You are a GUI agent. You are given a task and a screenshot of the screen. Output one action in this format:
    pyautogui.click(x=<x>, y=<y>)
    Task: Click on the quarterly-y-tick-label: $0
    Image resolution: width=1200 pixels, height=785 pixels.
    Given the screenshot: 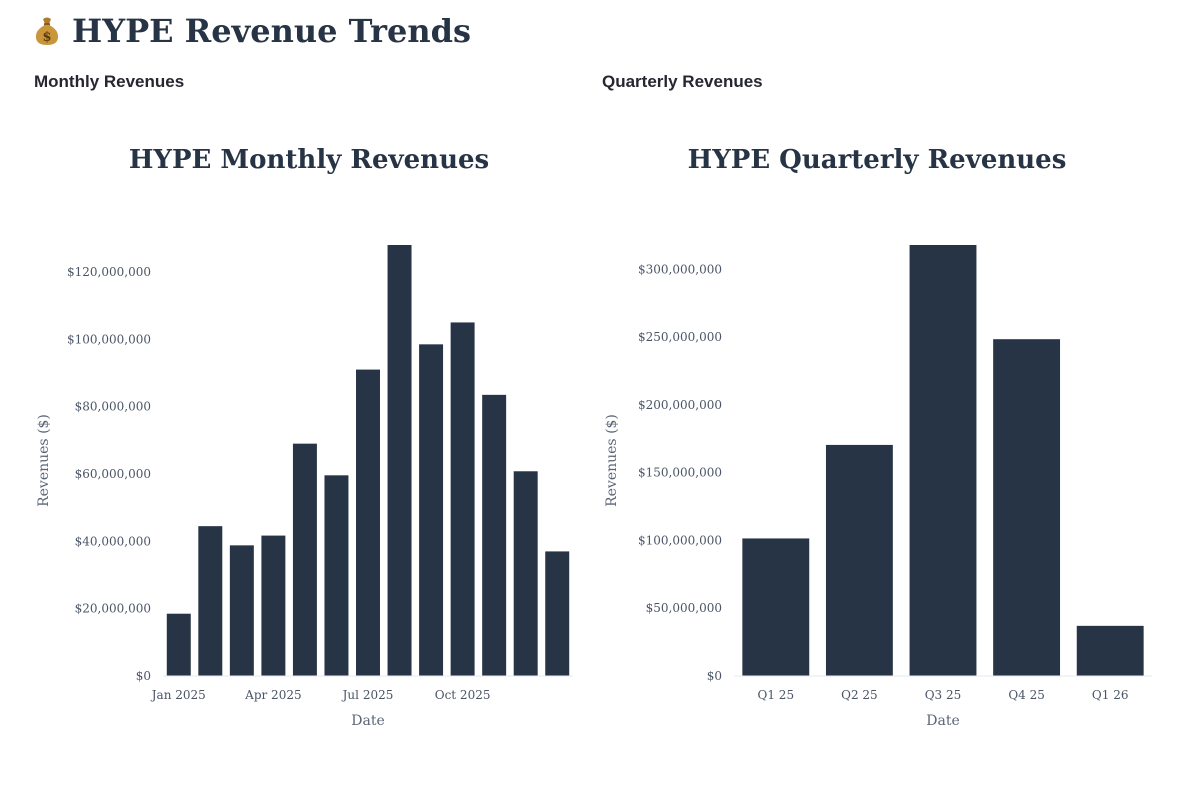 What is the action you would take?
    pyautogui.click(x=714, y=676)
    